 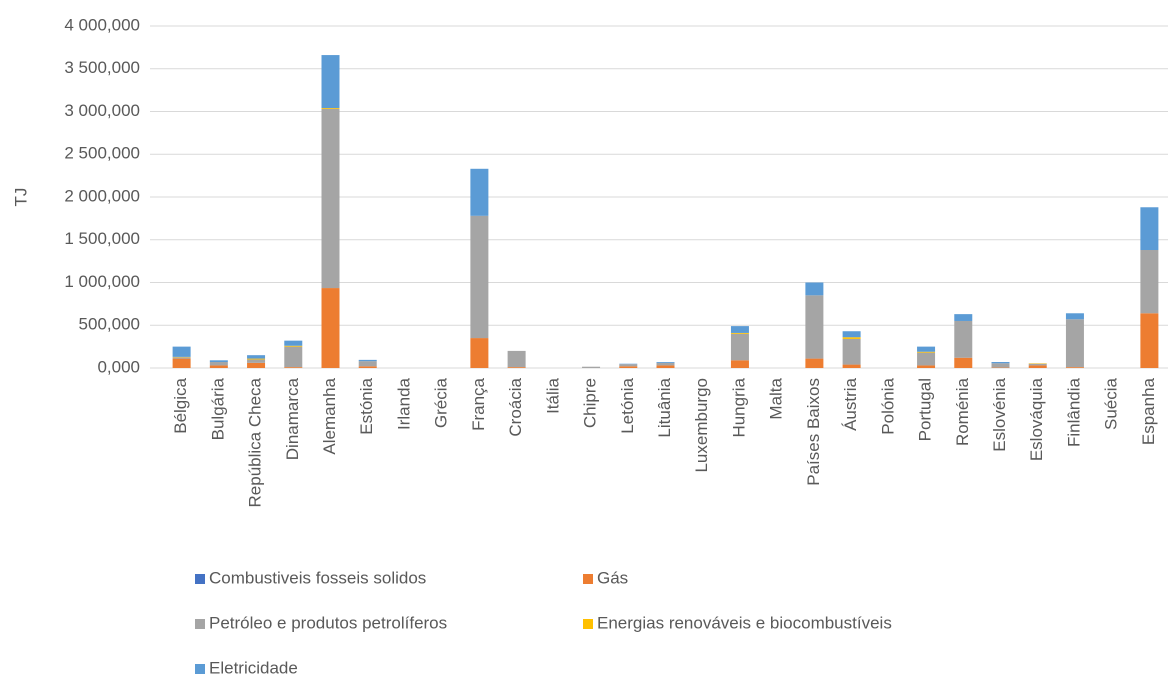 What do you see at coordinates (887, 405) in the screenshot?
I see `x-tick-label: Polónia` at bounding box center [887, 405].